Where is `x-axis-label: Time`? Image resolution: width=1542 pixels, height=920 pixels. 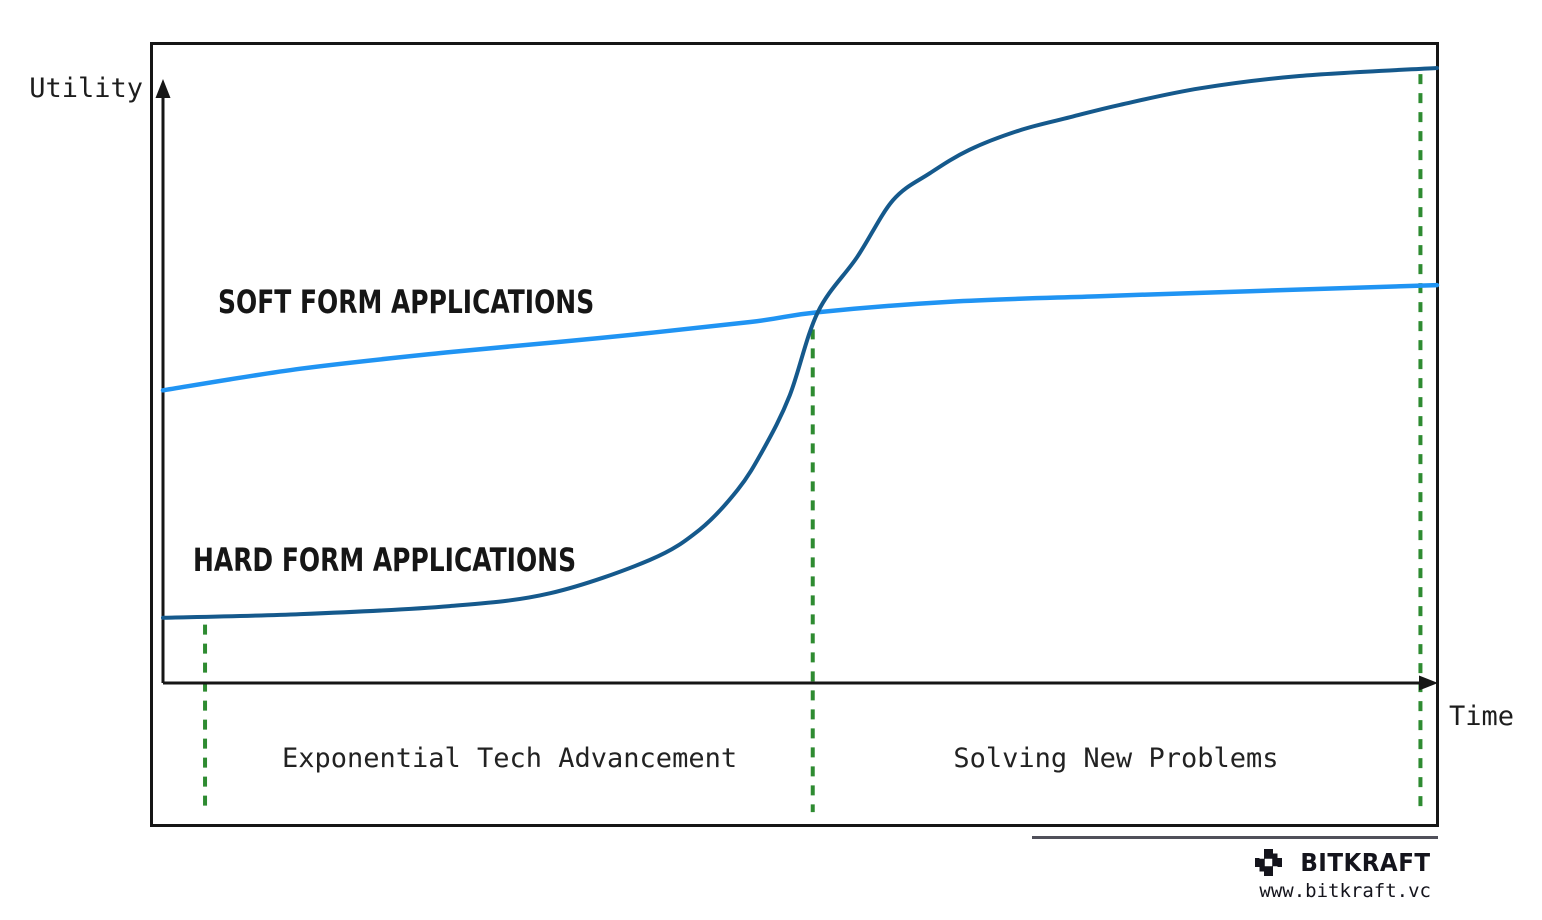
x-axis-label: Time is located at coordinates (1482, 716).